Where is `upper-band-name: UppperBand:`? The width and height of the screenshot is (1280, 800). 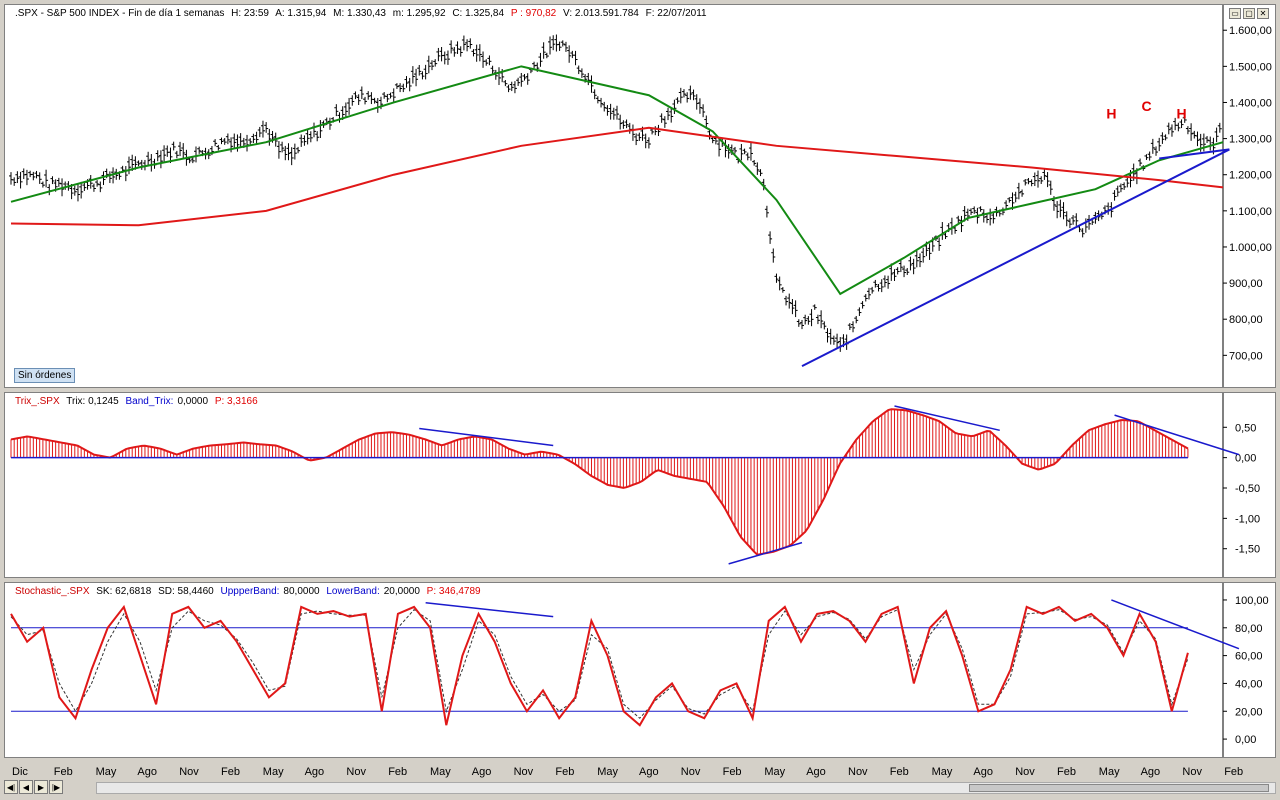 upper-band-name: UppperBand: is located at coordinates (250, 591).